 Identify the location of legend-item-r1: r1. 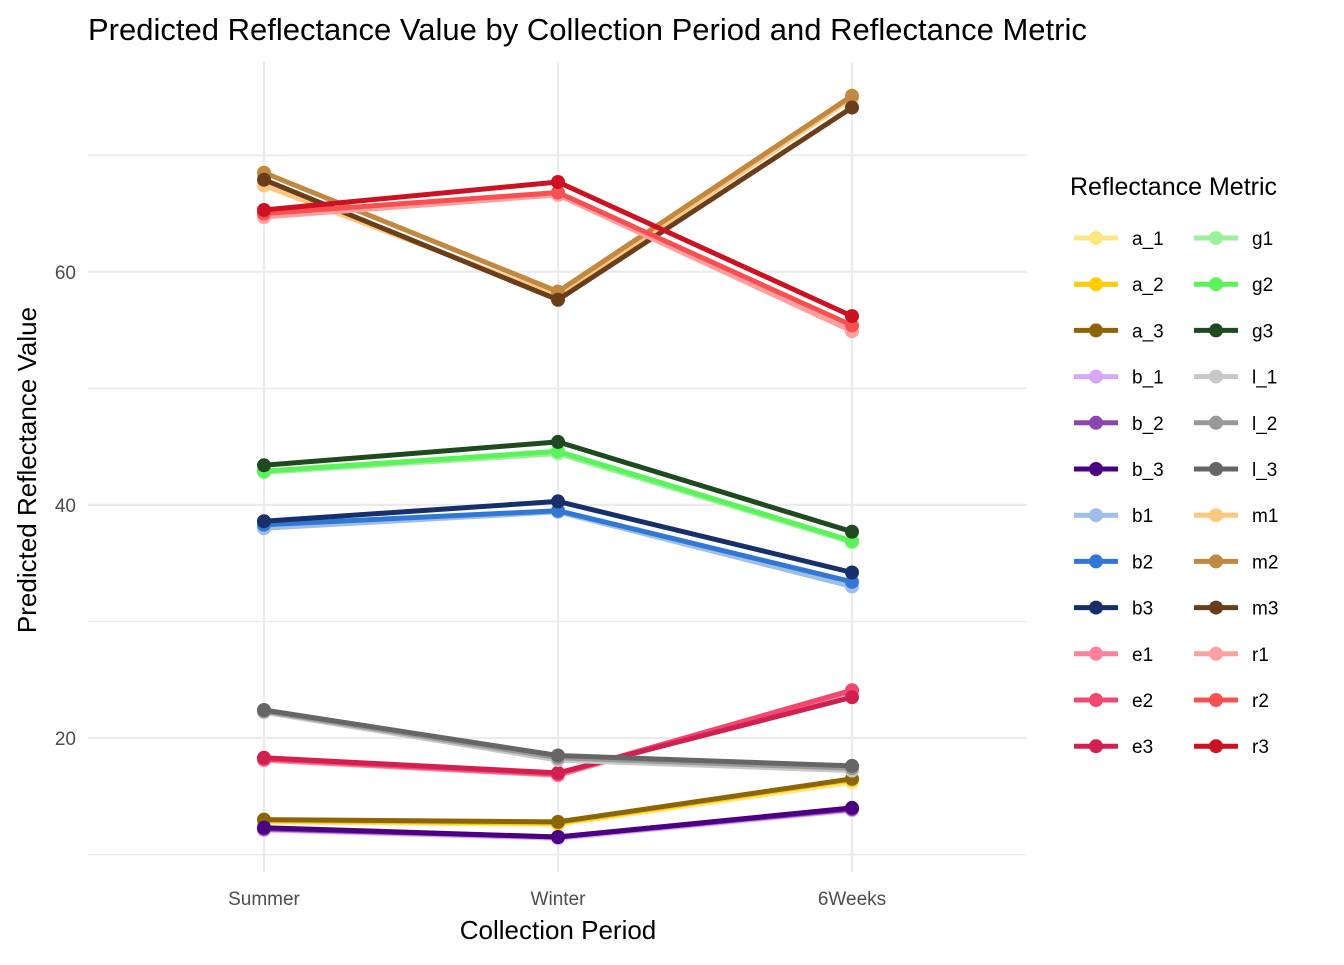
(1231, 655).